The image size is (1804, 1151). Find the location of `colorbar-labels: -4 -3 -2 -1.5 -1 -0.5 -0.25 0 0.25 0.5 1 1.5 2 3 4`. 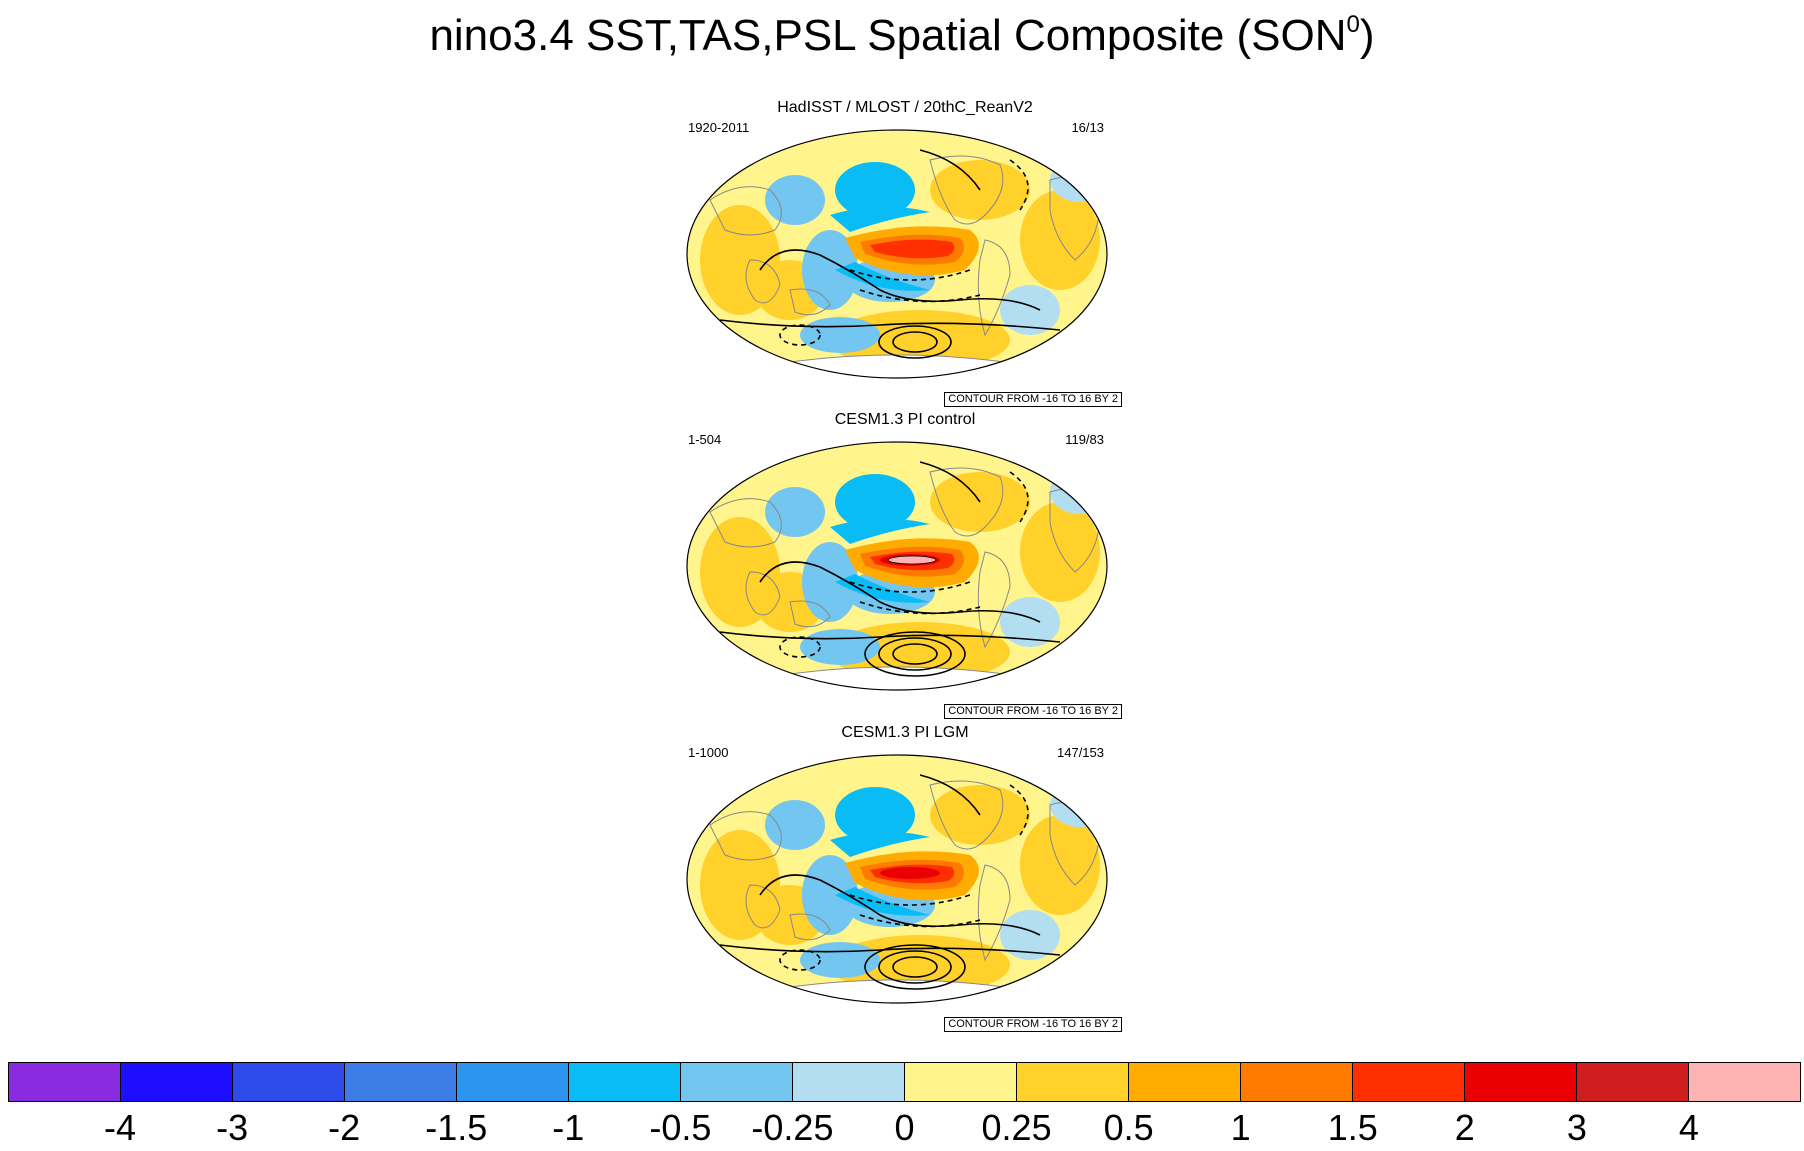

colorbar-labels: -4 -3 -2 -1.5 -1 -0.5 -0.25 0 0.25 0.5 1 1.5 2 3 4 is located at coordinates (904, 1129).